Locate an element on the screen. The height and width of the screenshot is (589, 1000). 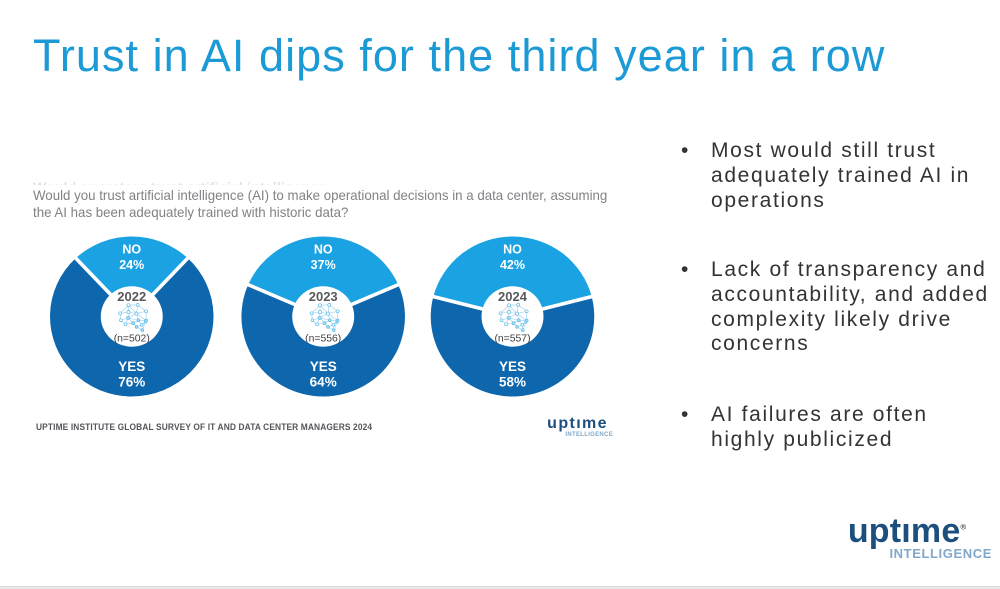
svg-text: 24% is located at coordinates (131, 265).